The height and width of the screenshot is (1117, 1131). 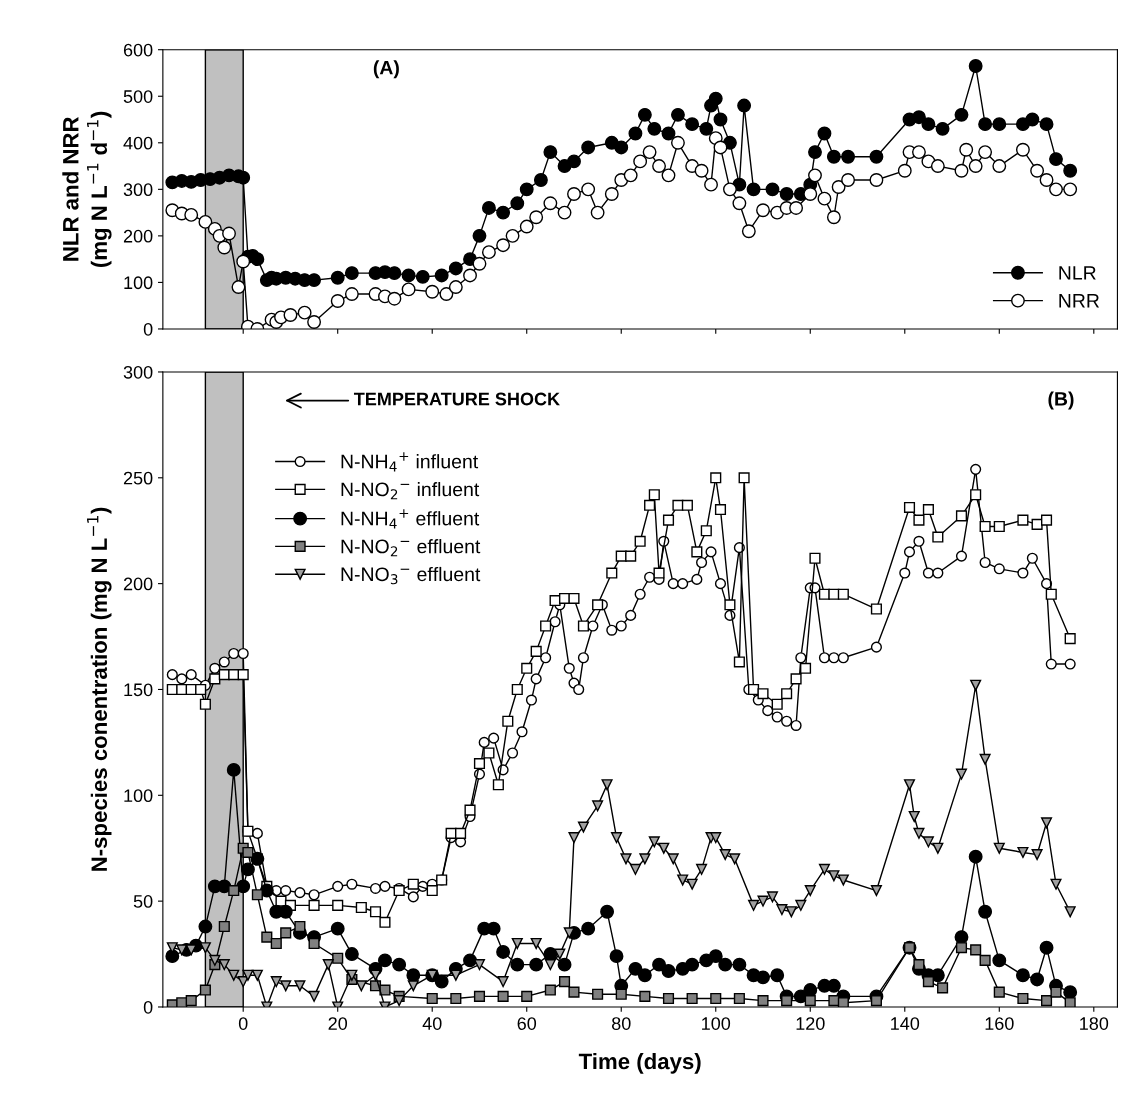 I want to click on annotation: (B), so click(x=1061, y=400).